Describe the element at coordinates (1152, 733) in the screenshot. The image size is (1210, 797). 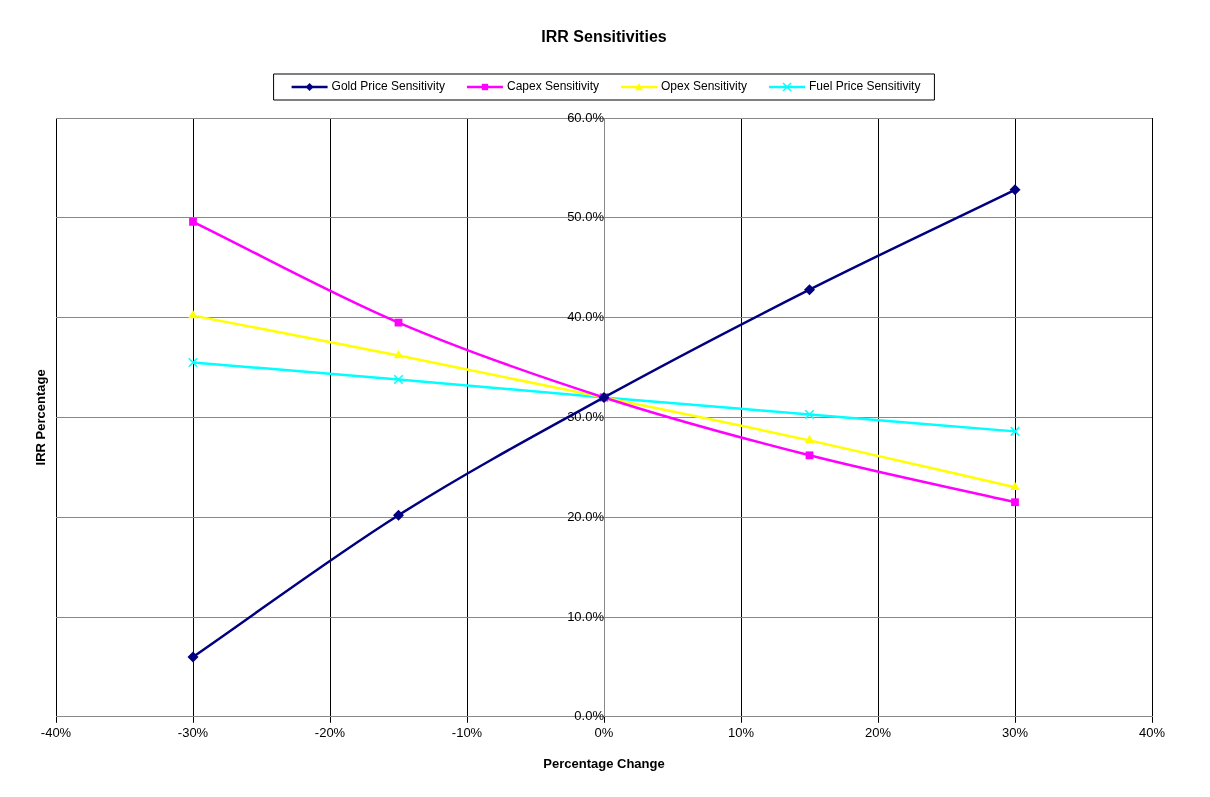
I see `x-tick-label: 40%` at that location.